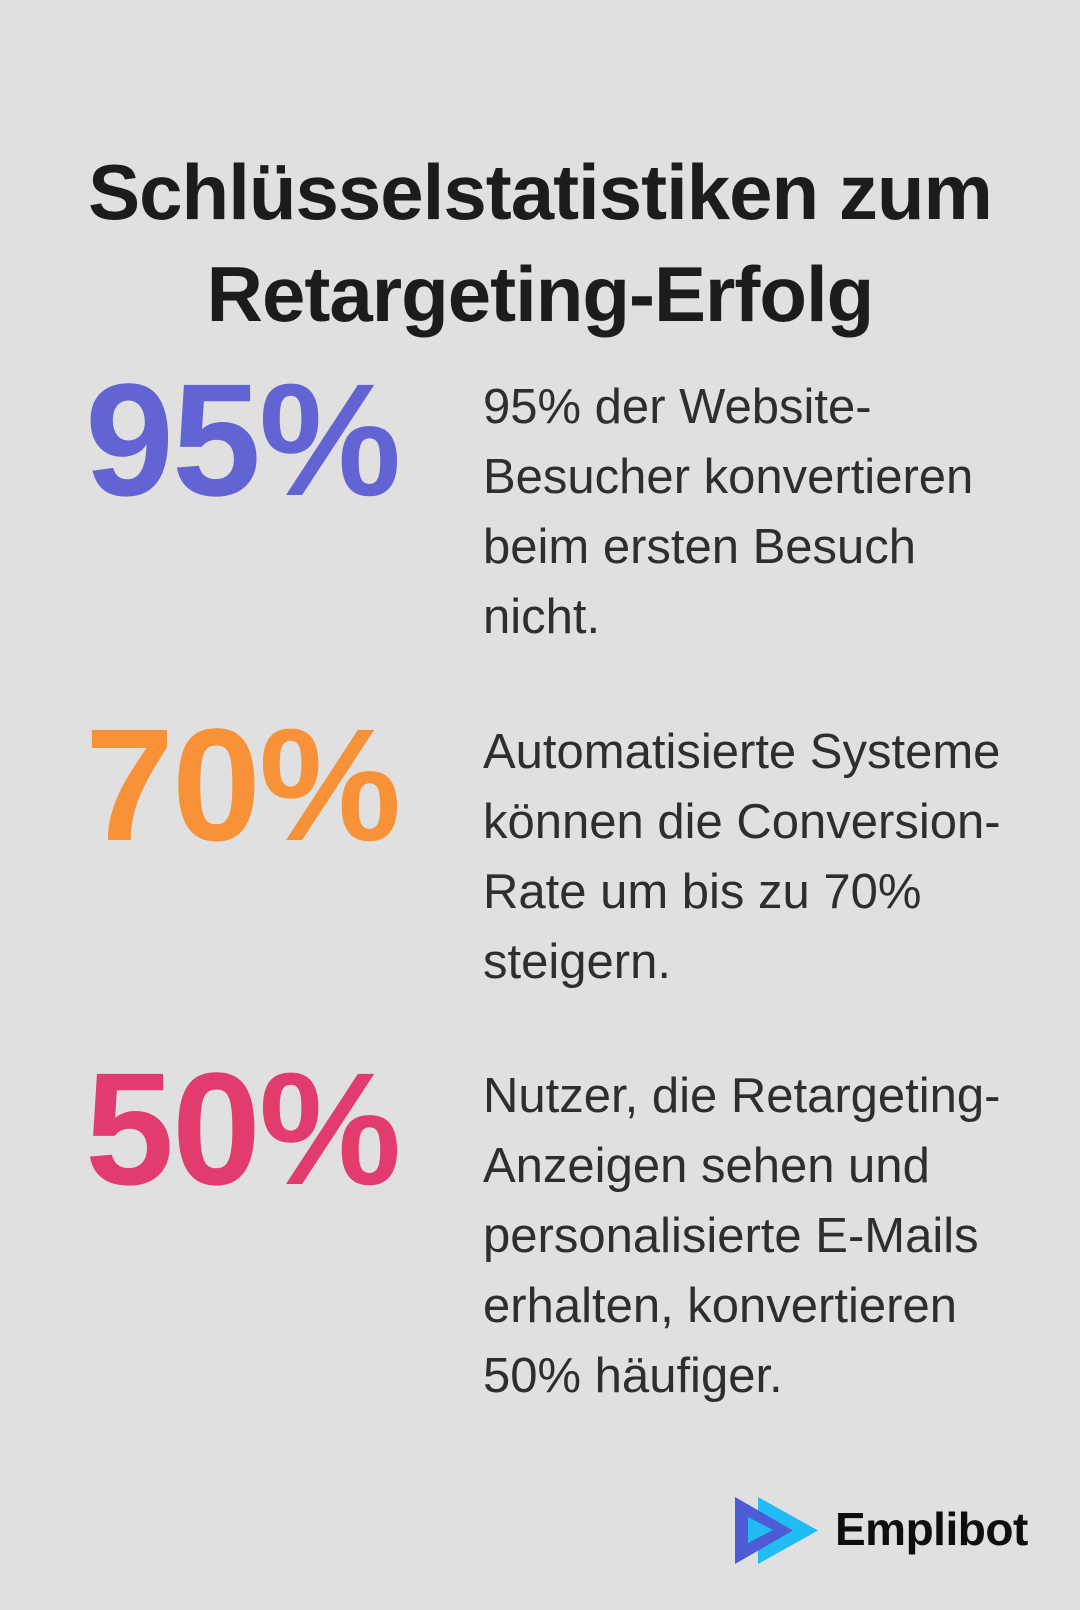 Image resolution: width=1080 pixels, height=1610 pixels. I want to click on page-title-line-1: Schlüsselstatistiken zum, so click(540, 192).